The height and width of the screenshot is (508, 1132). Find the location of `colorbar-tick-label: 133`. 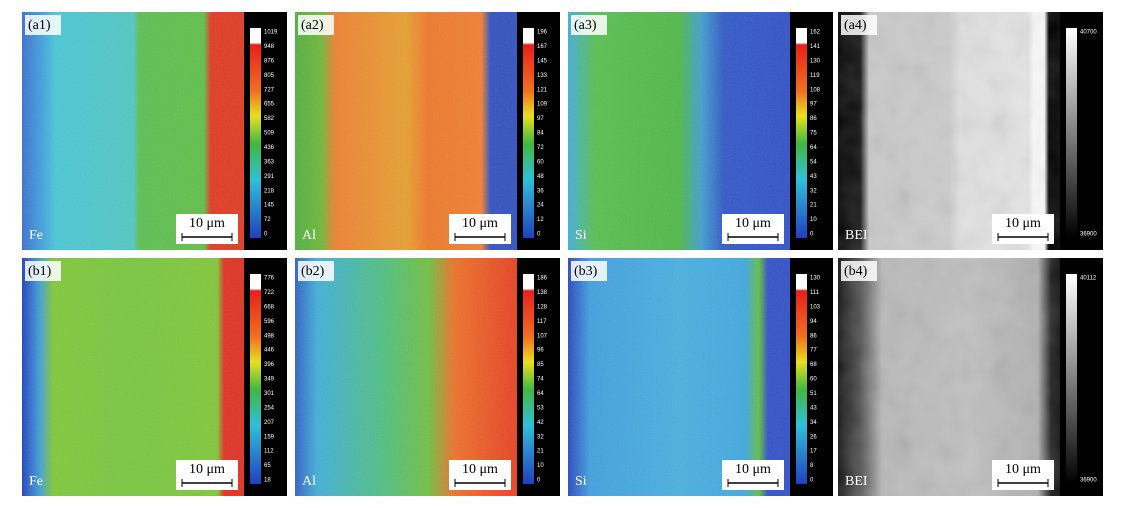

colorbar-tick-label: 133 is located at coordinates (542, 76).